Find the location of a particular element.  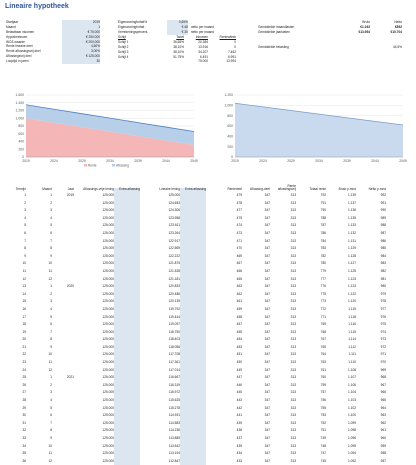

bracket-deduction: 0 is located at coordinates (235, 41).